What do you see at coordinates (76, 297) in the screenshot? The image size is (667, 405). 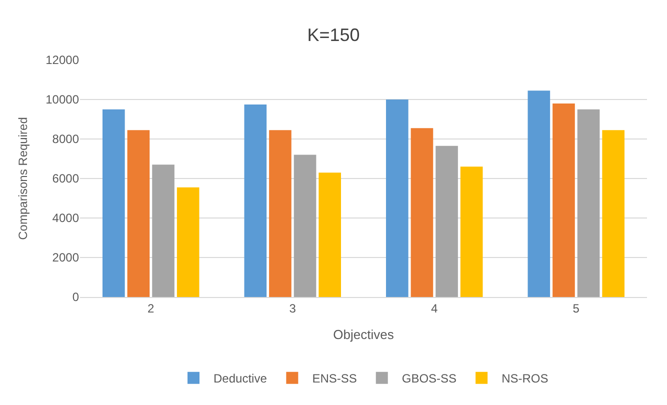 I see `y-tick-label: 0` at bounding box center [76, 297].